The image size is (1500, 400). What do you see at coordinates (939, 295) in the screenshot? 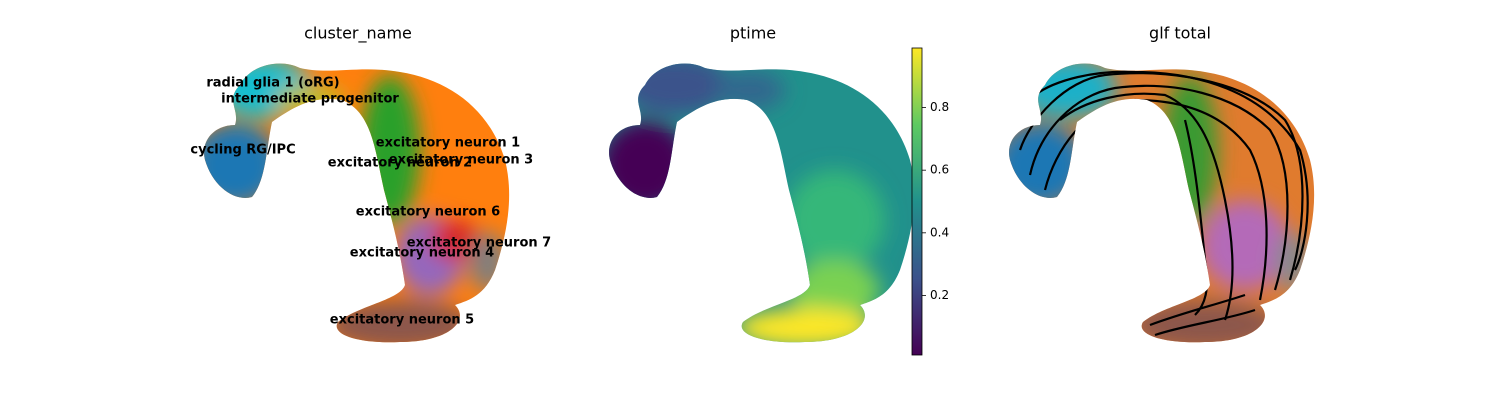
I see `colorbar-tick-label: 0.2` at bounding box center [939, 295].